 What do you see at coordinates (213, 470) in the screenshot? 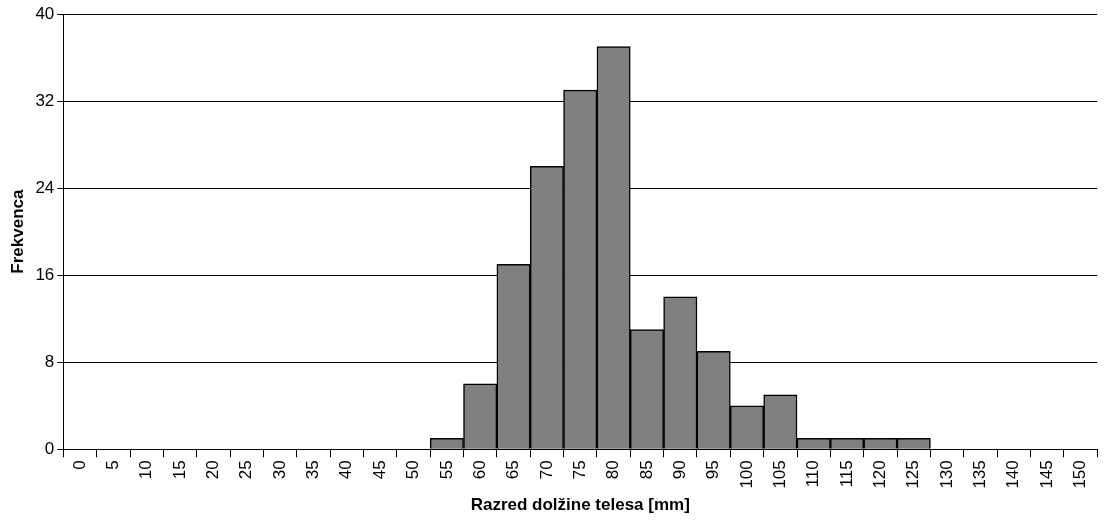
I see `x-tick-label: 20` at bounding box center [213, 470].